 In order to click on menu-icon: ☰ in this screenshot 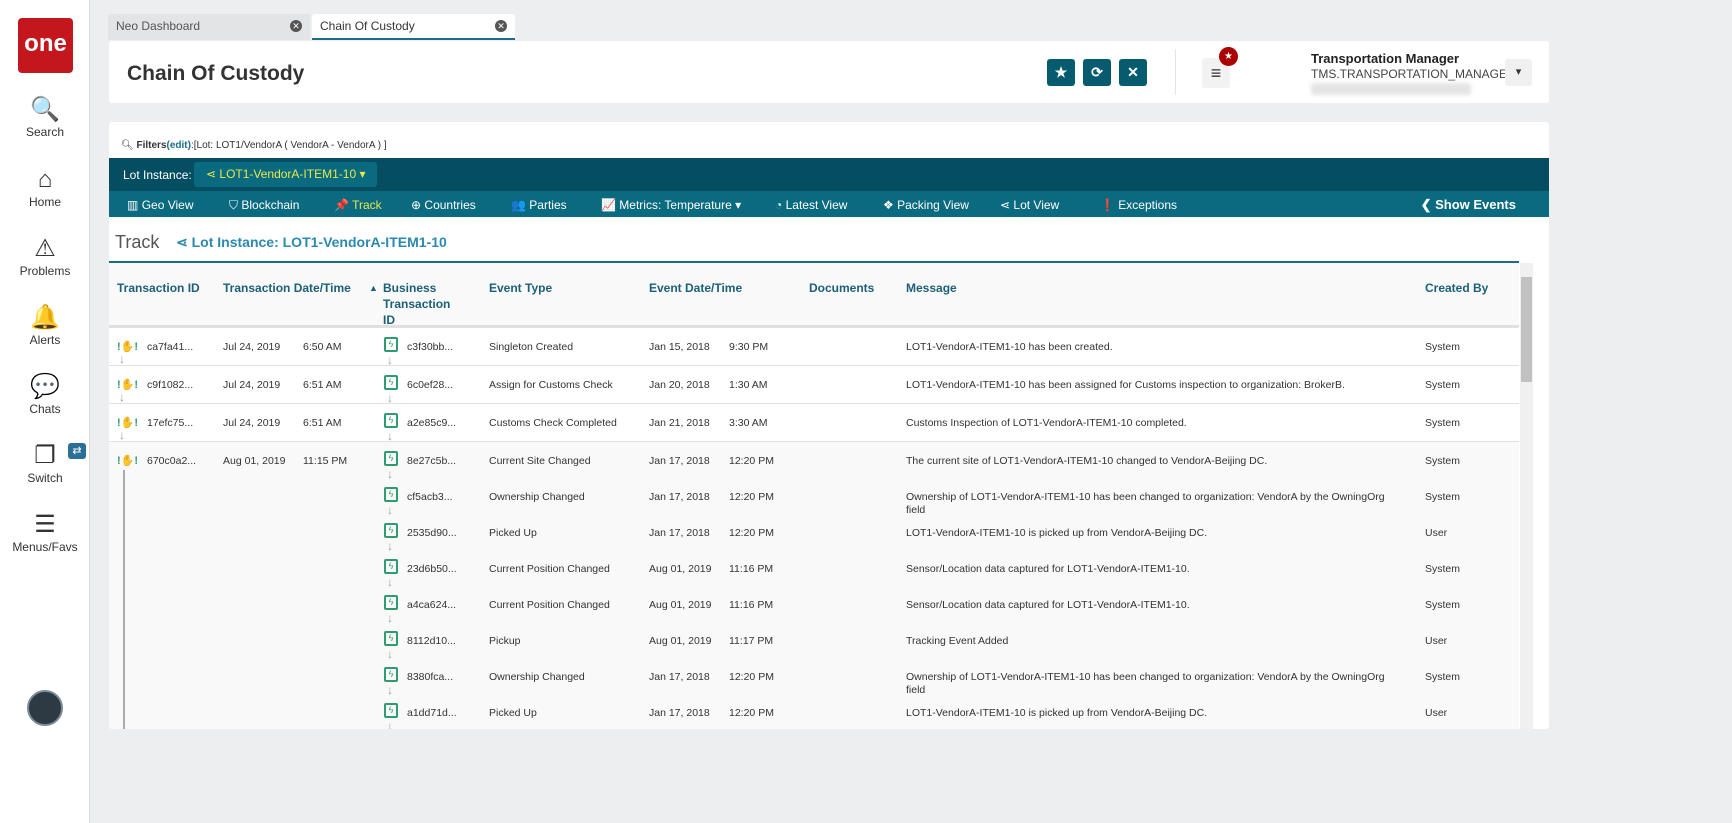, I will do `click(45, 524)`.